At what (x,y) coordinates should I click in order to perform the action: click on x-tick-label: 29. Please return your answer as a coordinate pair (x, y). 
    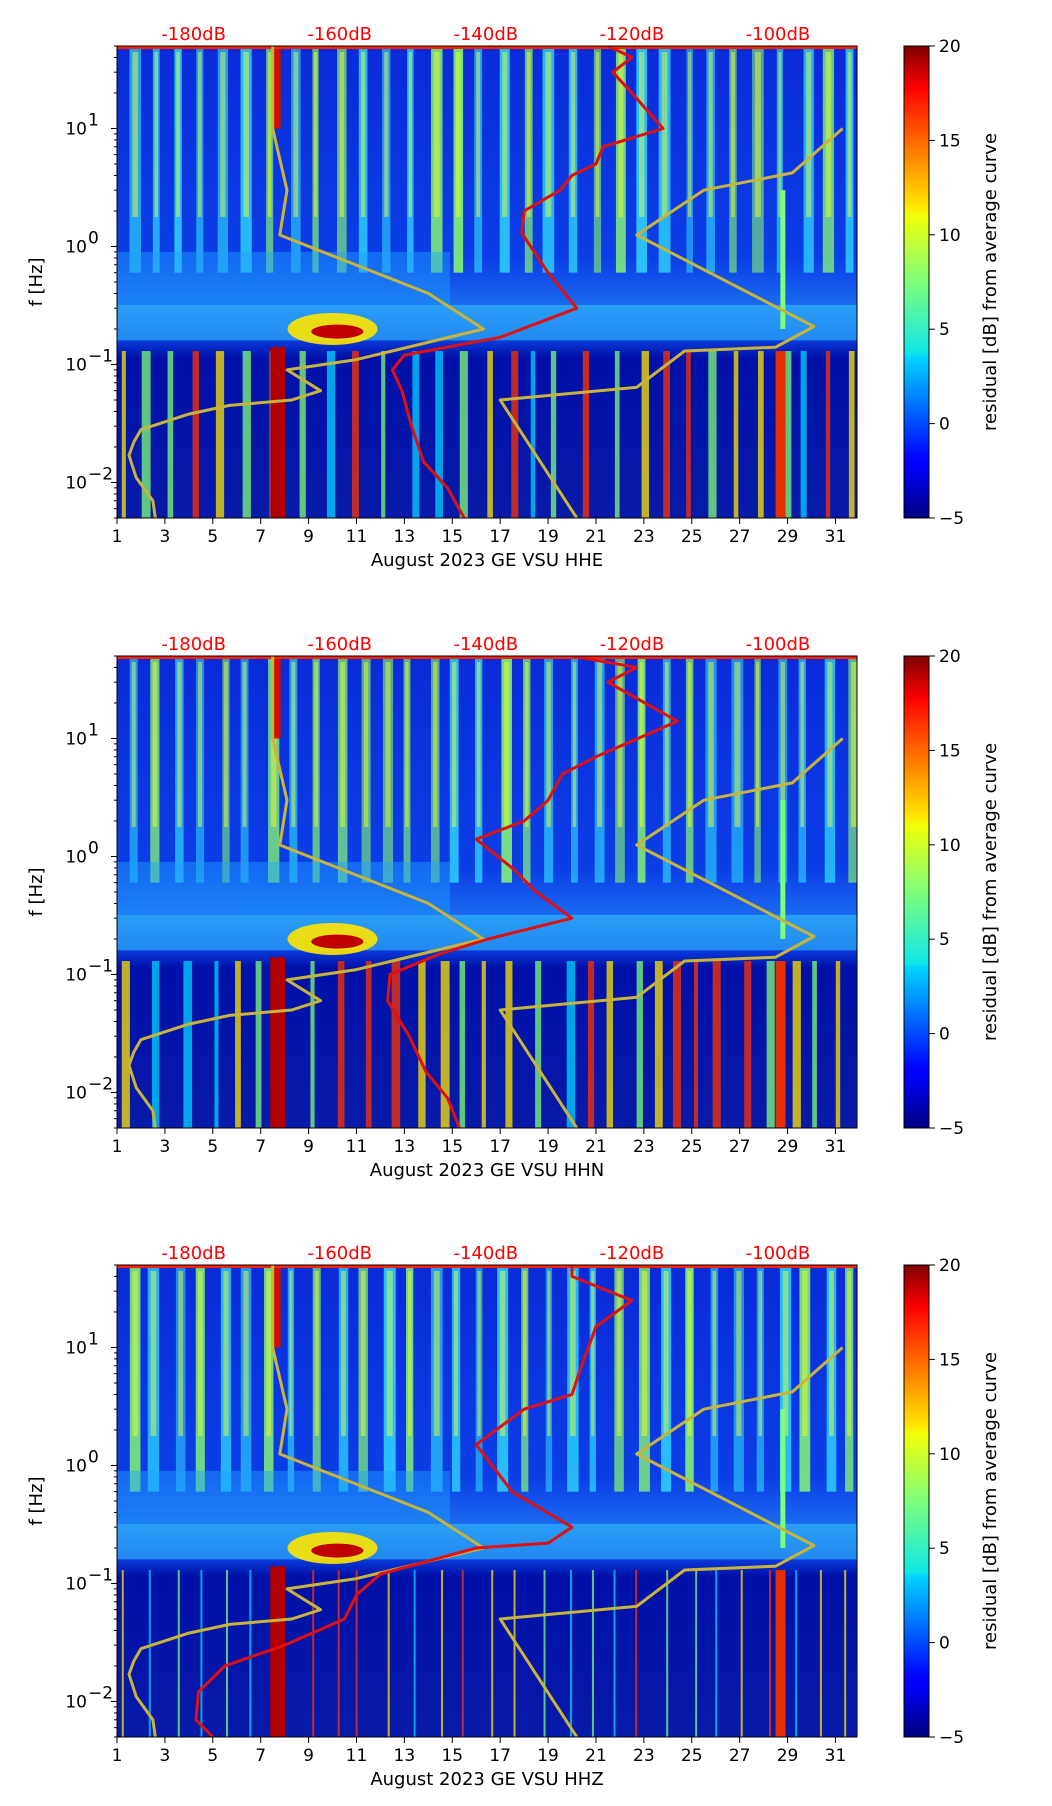
    Looking at the image, I should click on (788, 1147).